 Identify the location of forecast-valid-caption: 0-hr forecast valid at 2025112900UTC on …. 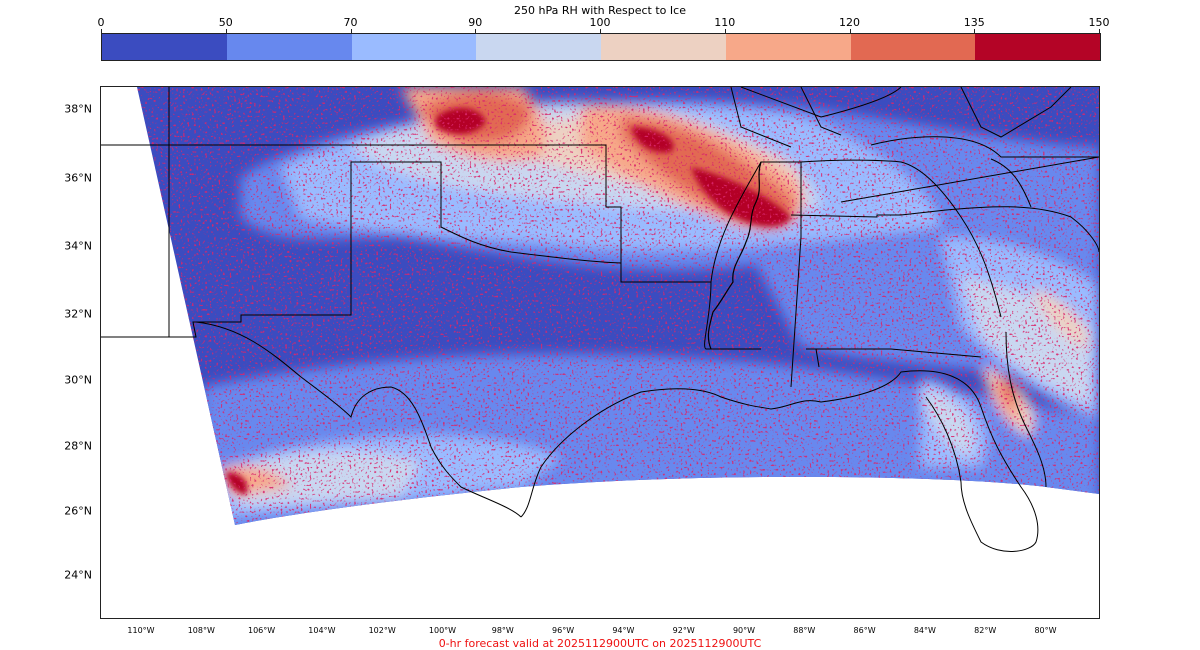
(600, 643).